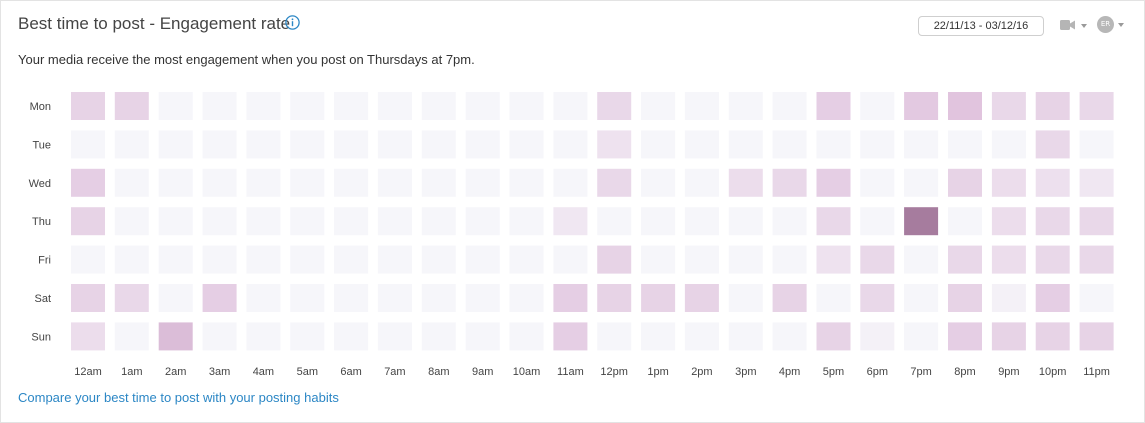 The image size is (1145, 423). What do you see at coordinates (219, 298) in the screenshot?
I see `heatmap-cell-sat-3am` at bounding box center [219, 298].